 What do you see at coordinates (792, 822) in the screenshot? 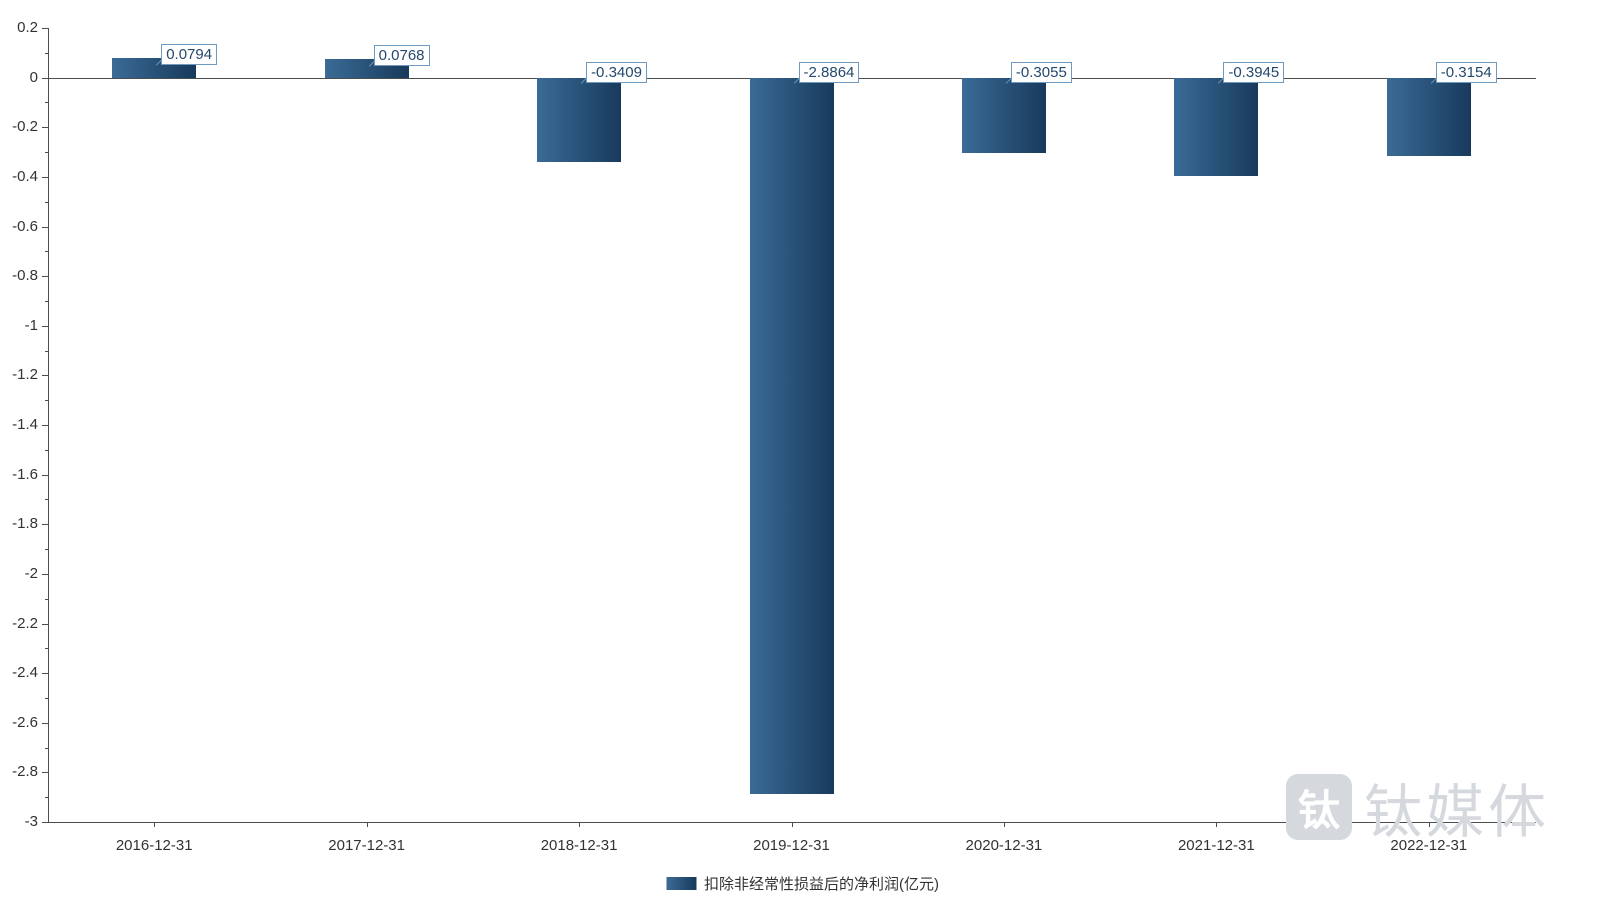
I see `x-axis-line` at bounding box center [792, 822].